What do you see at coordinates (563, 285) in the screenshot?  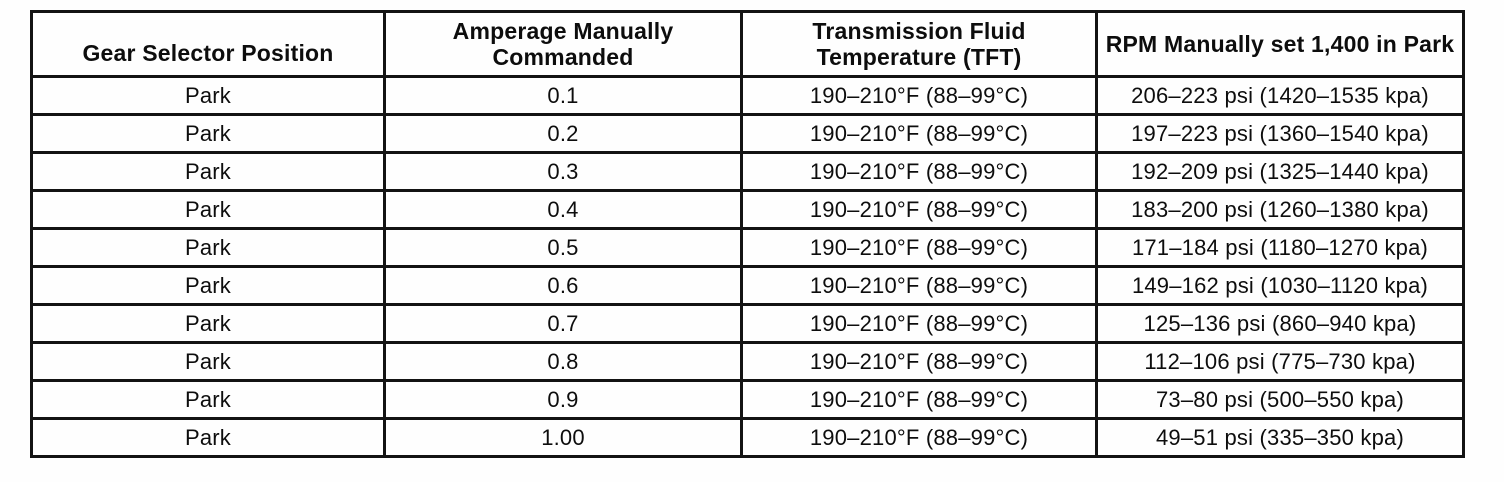 I see `amperage-cell: 0.6` at bounding box center [563, 285].